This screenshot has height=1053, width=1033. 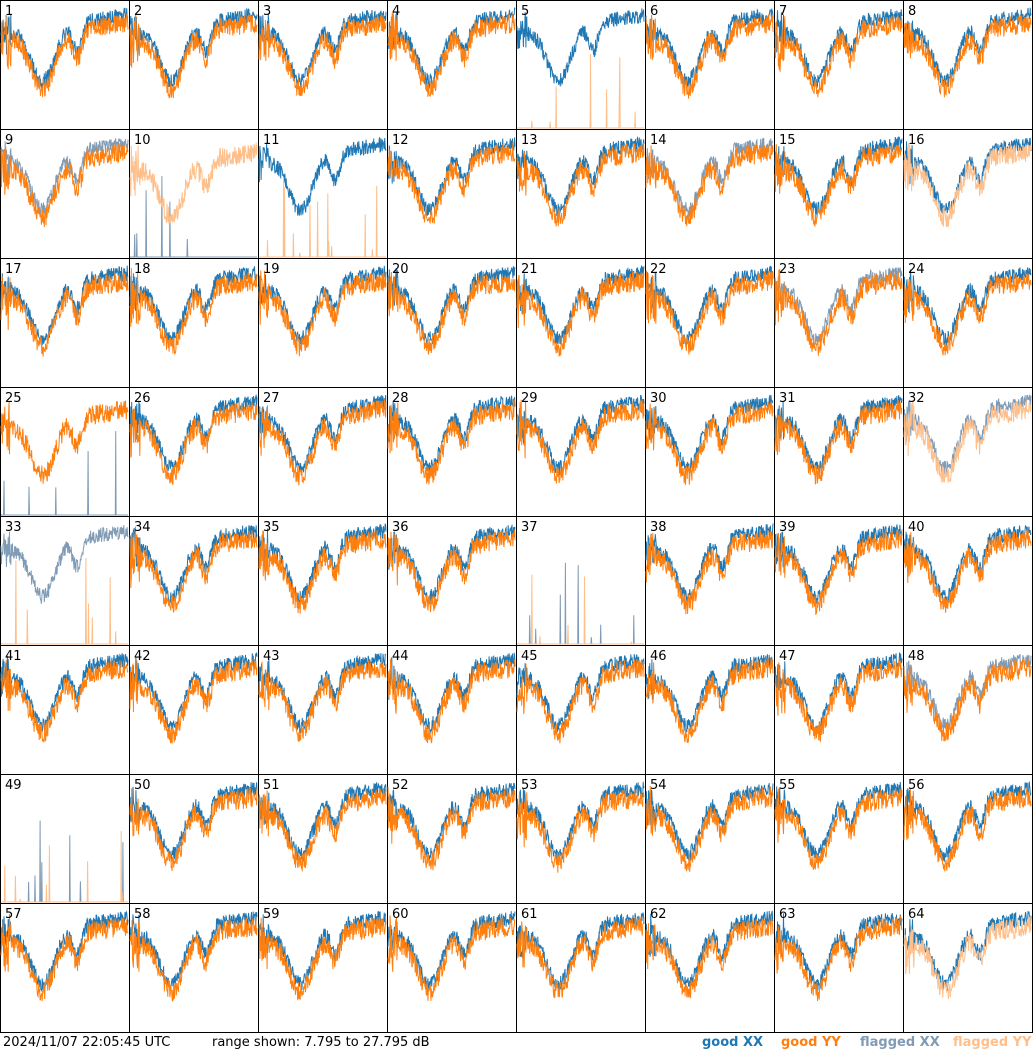 I want to click on panel-56: 56, so click(x=968, y=839).